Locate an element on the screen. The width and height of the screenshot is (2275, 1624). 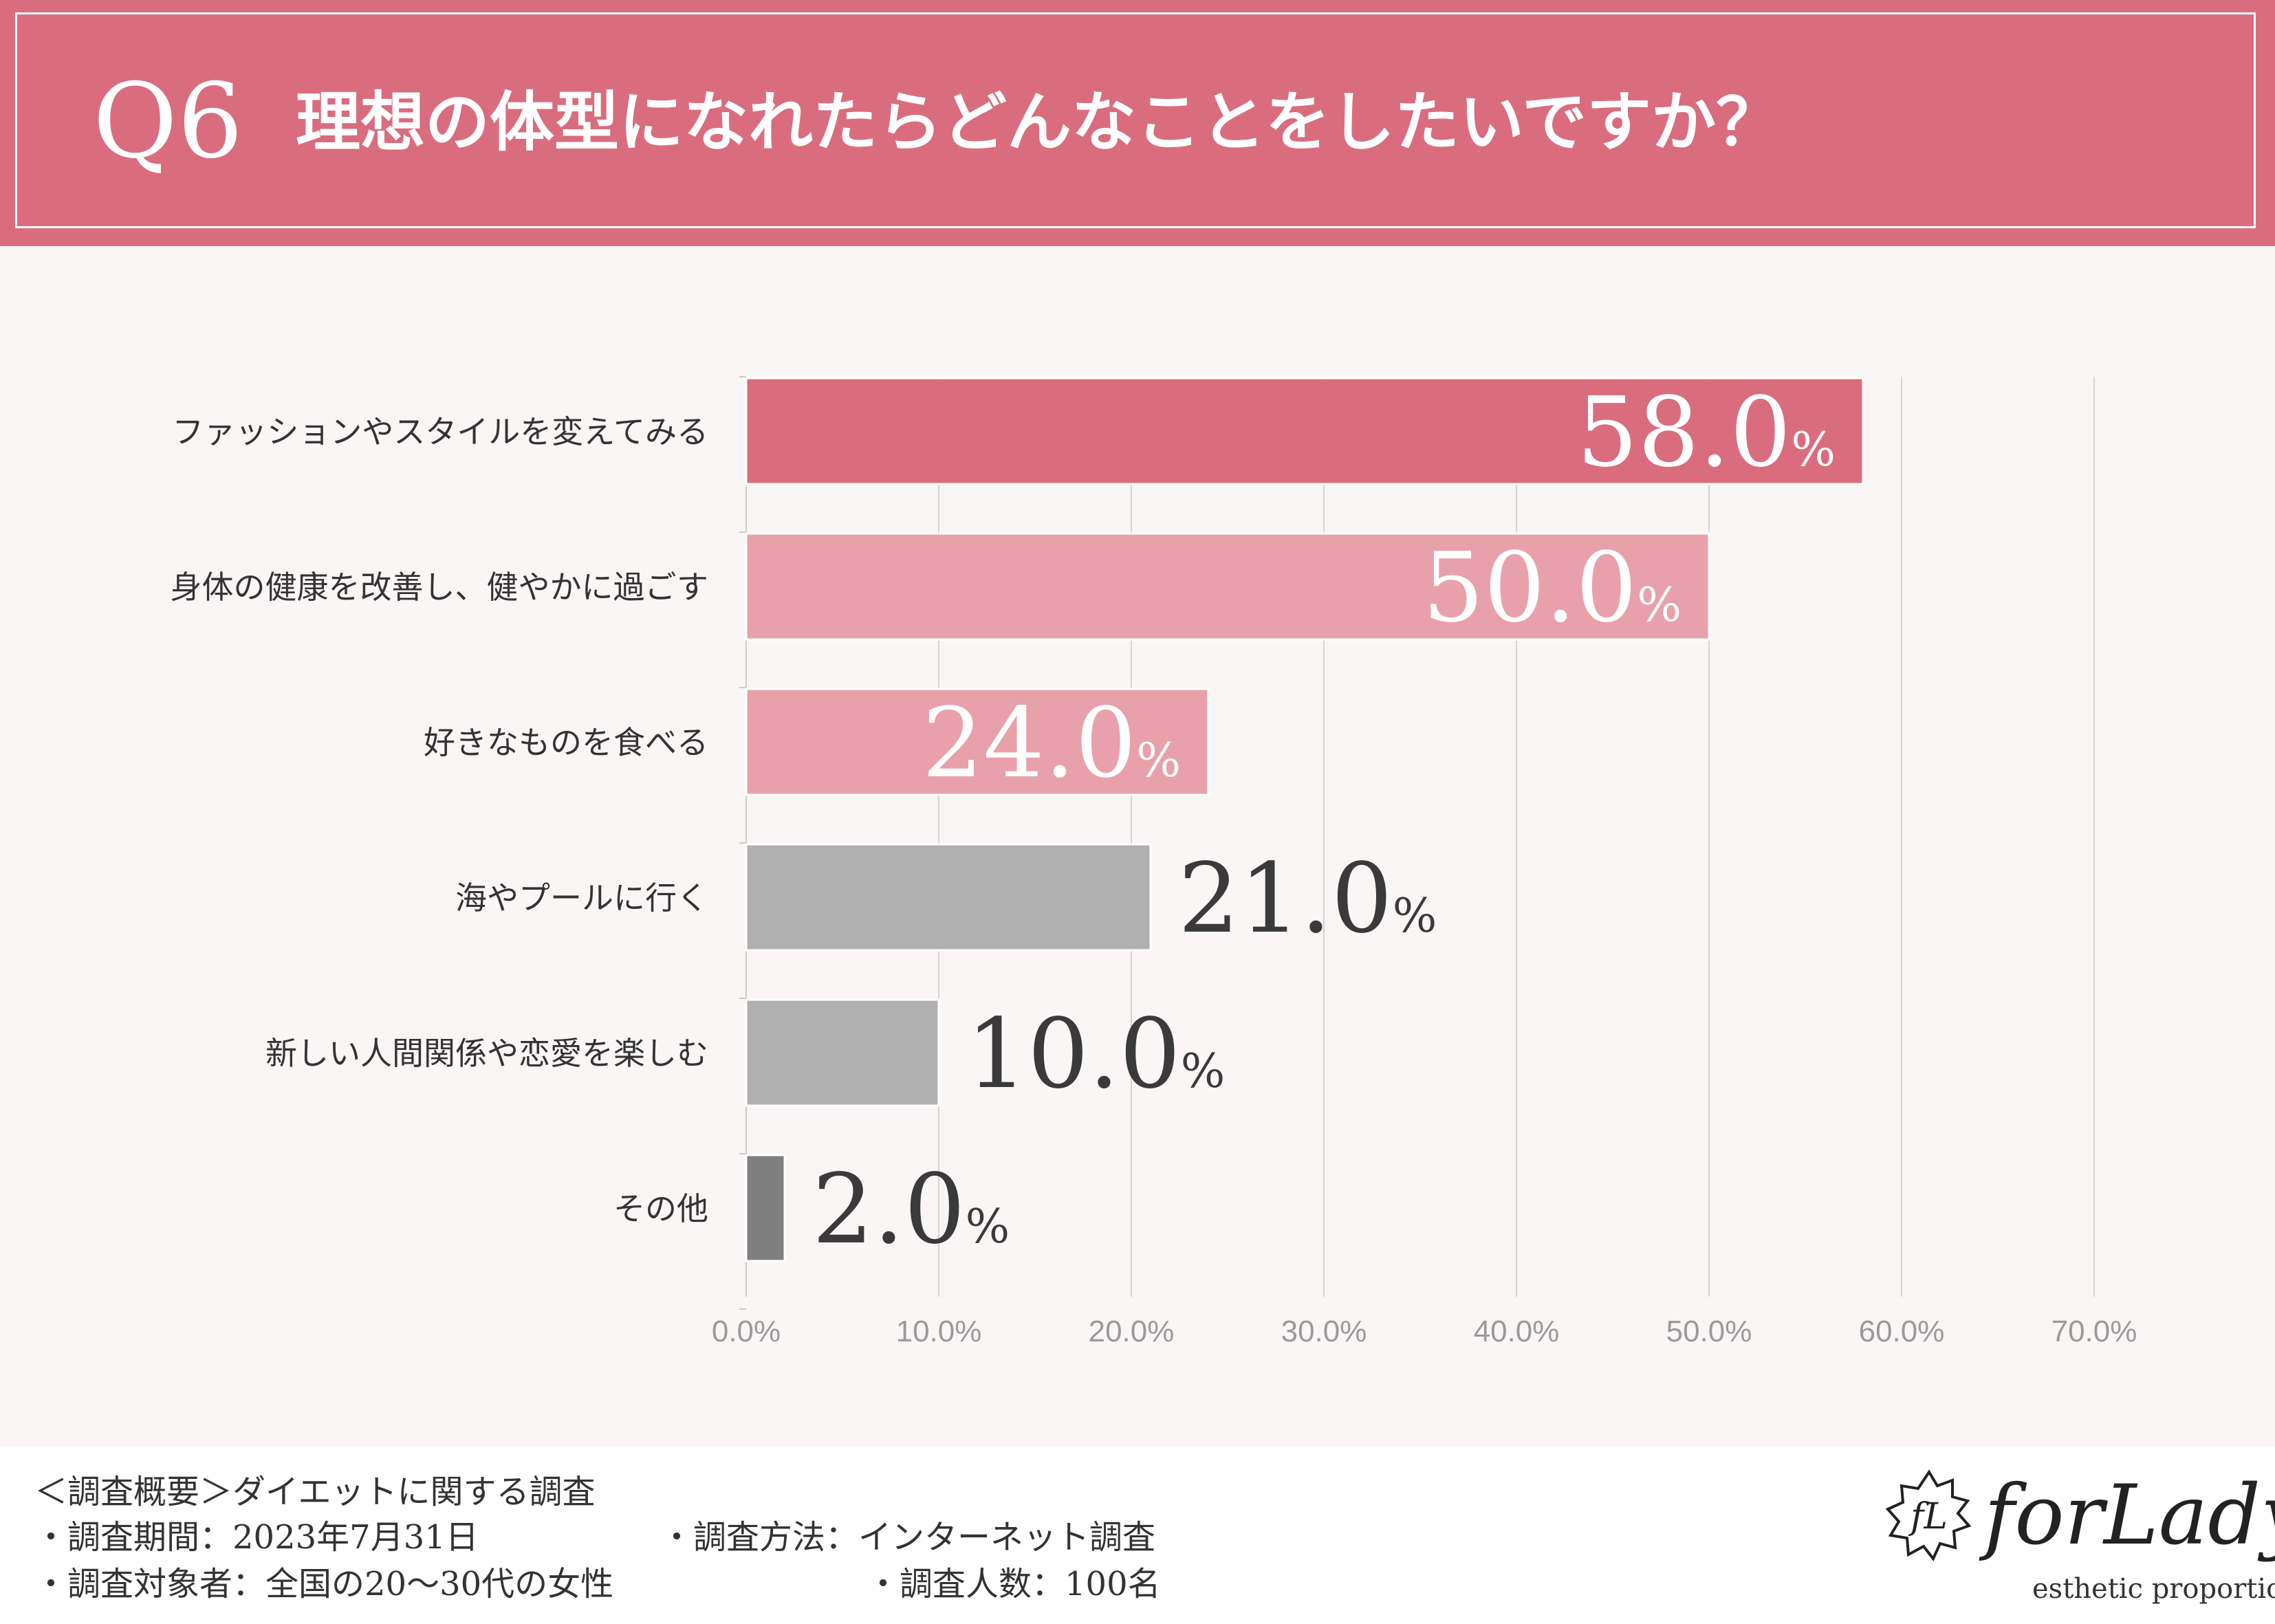
x-axis-tick-labels: 0.0% 10.0% 20.0% 30.0% 40.0% 50.0% 60.0% 70.0% is located at coordinates (1424, 1331).